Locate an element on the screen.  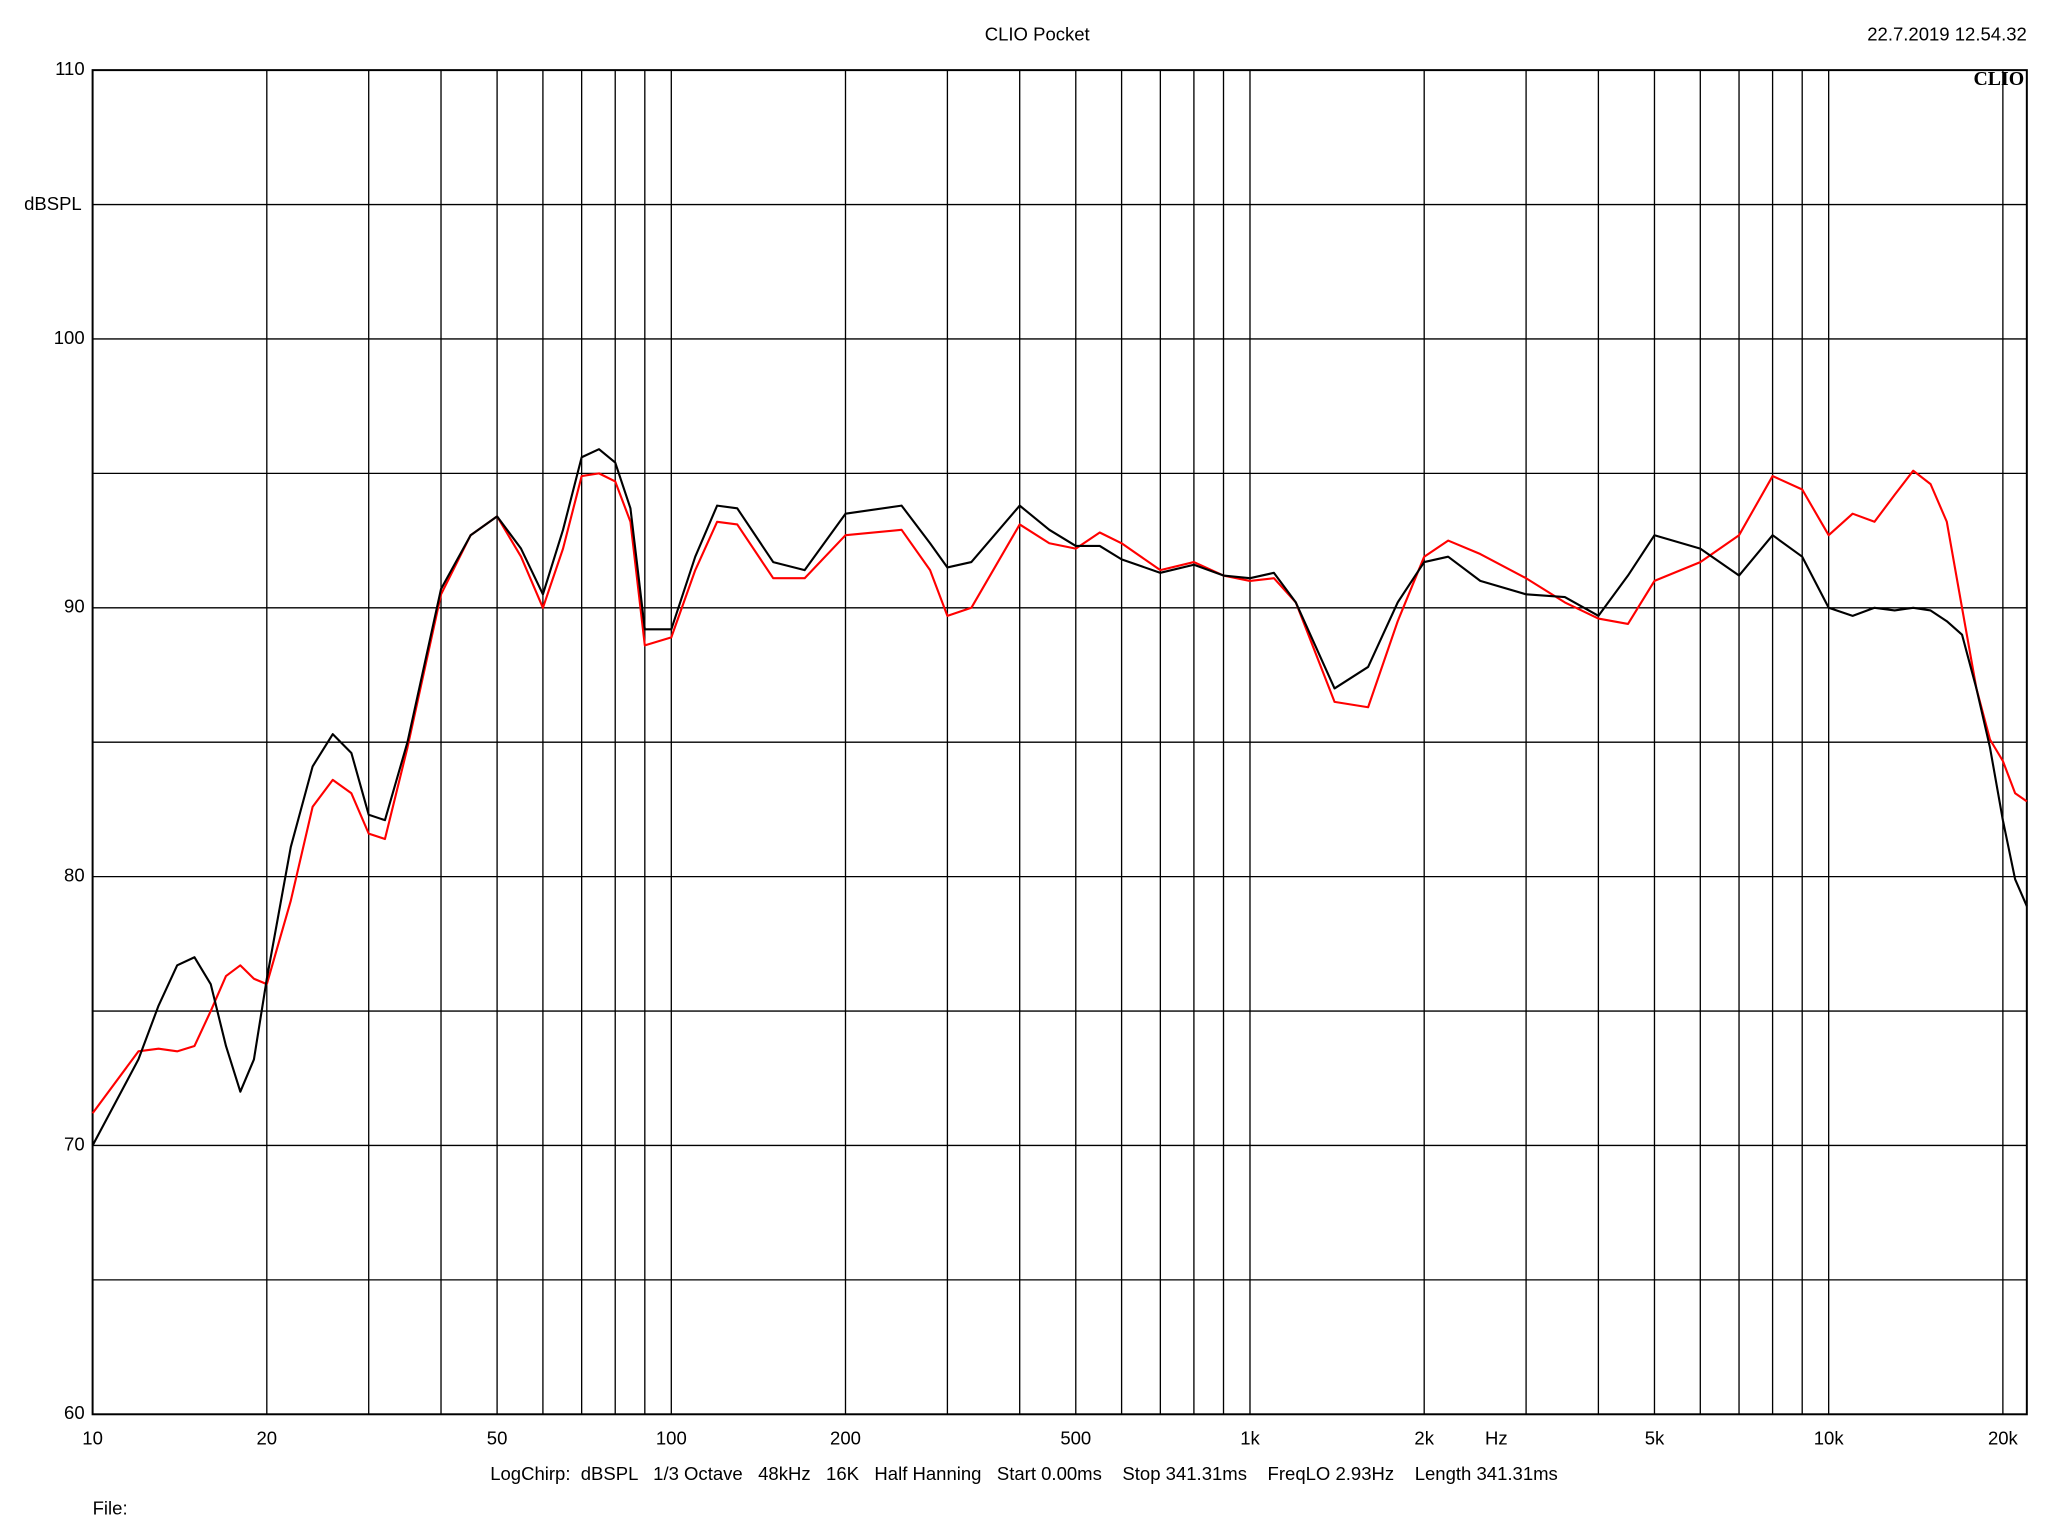
x-tick-label: 100 is located at coordinates (671, 1437).